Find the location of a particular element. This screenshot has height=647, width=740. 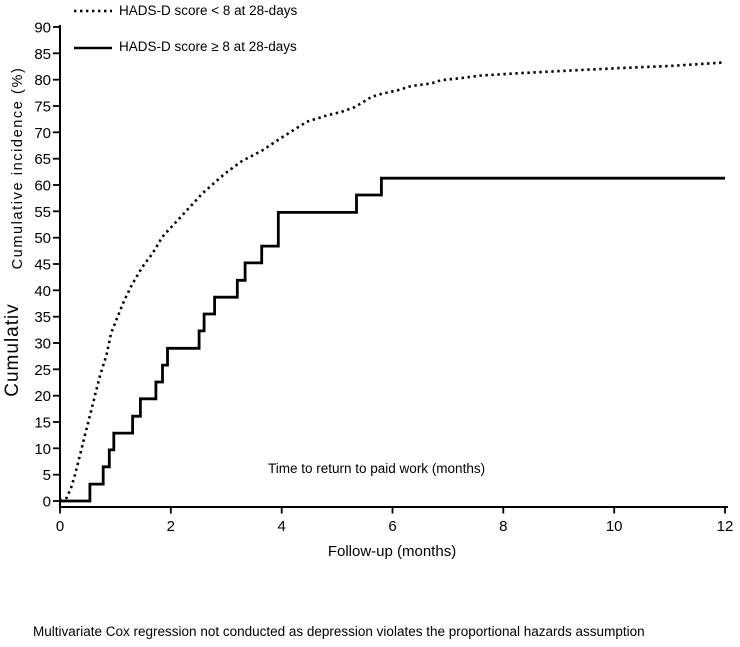

y-tick-label: 40 is located at coordinates (42, 291).